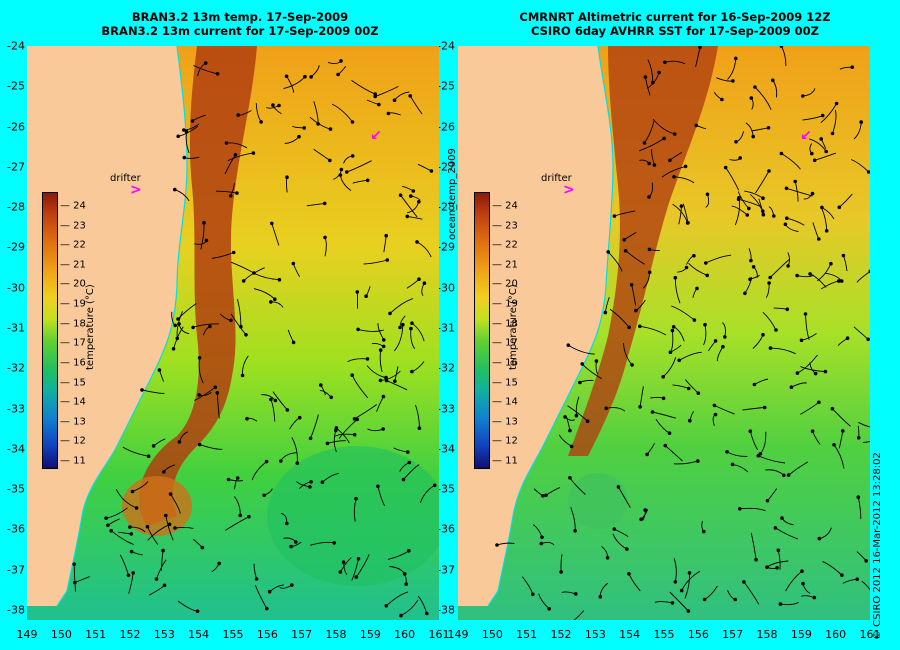 This screenshot has height=650, width=900. I want to click on latitude-tick: -25, so click(16, 86).